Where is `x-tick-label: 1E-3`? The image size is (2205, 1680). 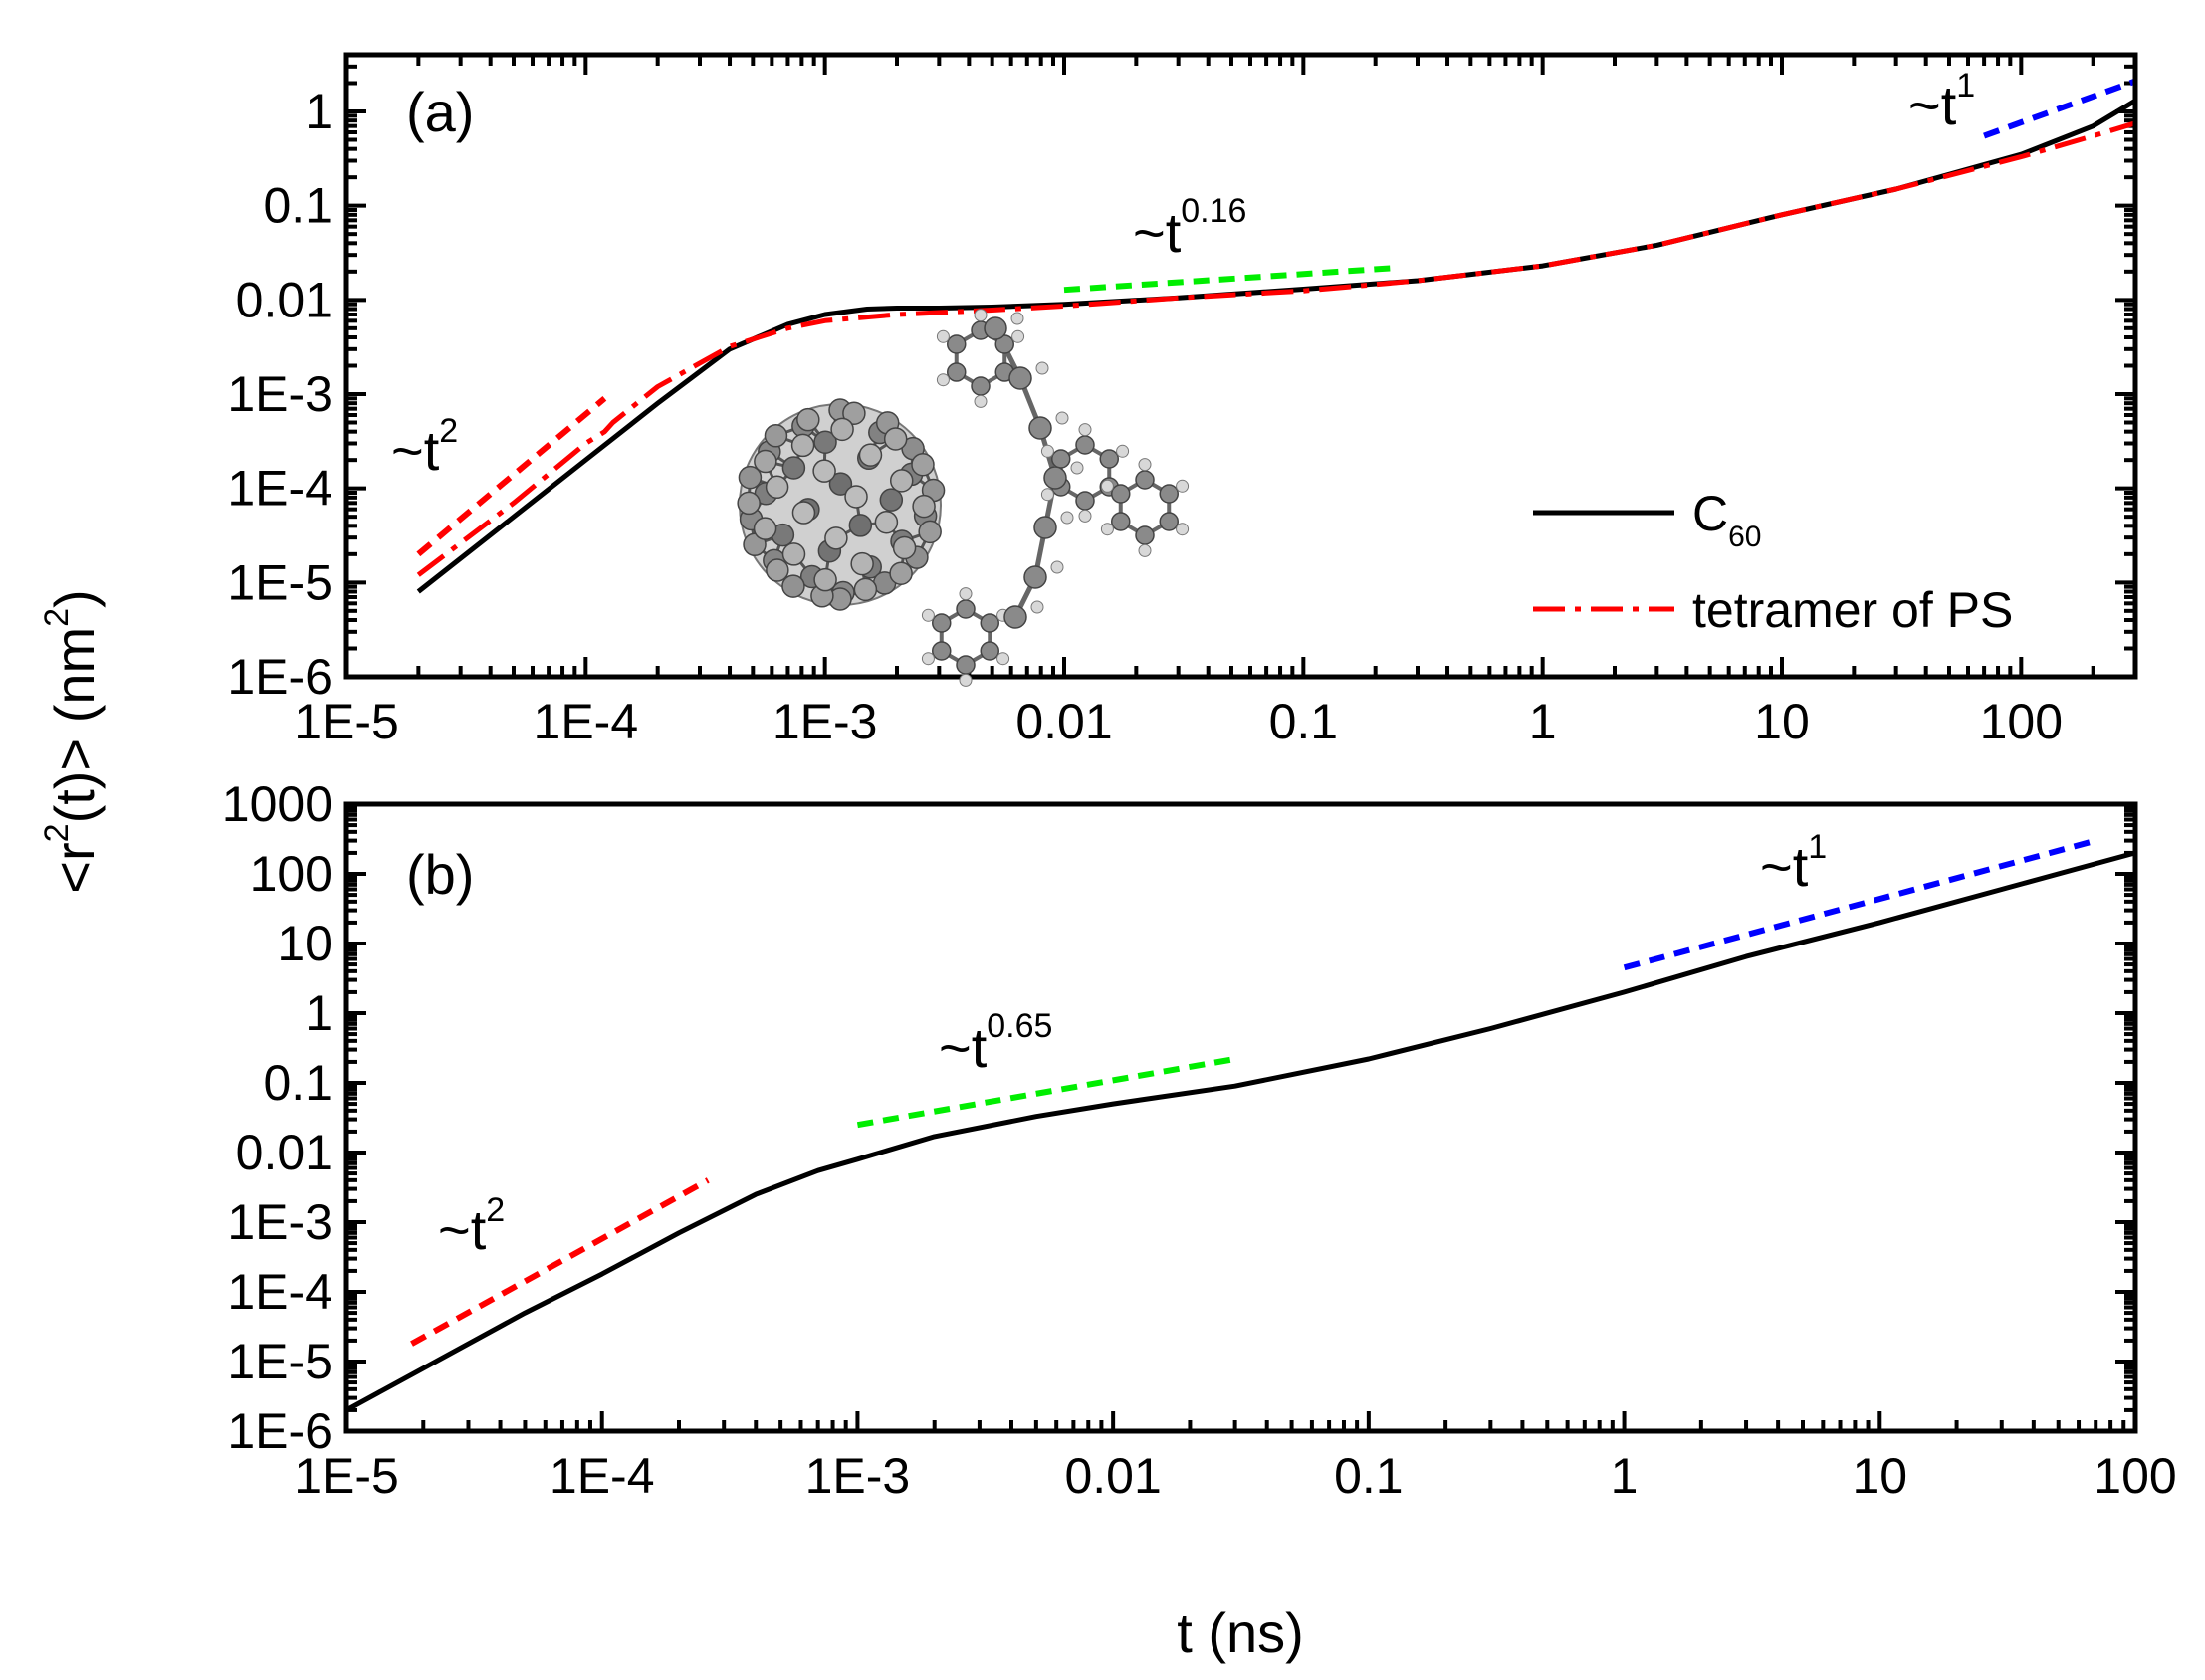 x-tick-label: 1E-3 is located at coordinates (858, 1476).